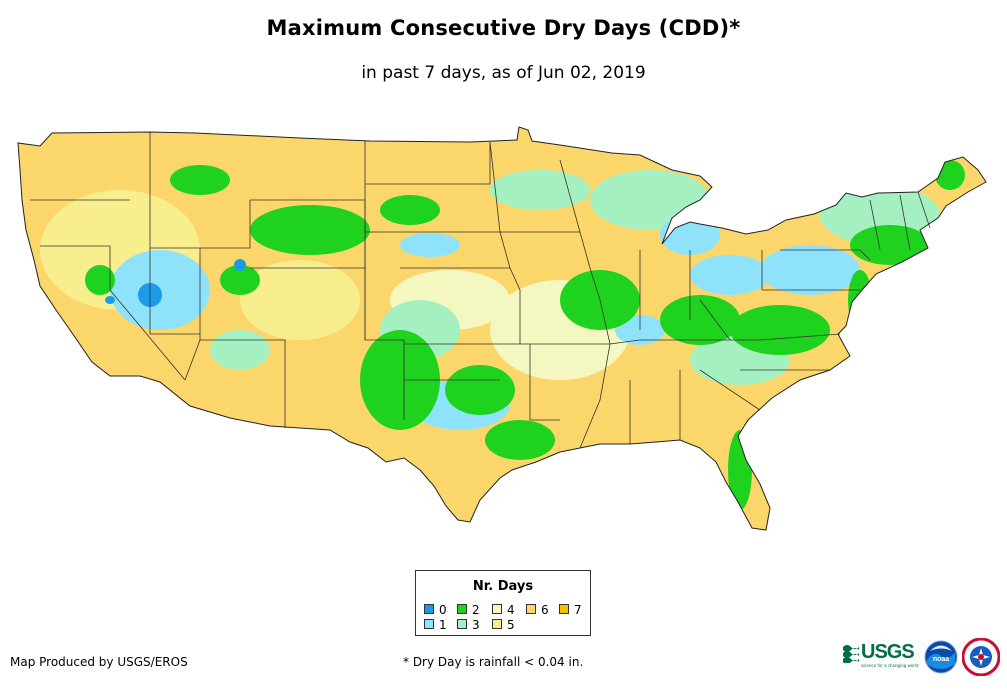 The width and height of the screenshot is (1007, 691). I want to click on noaa-logo-text: noaa, so click(941, 659).